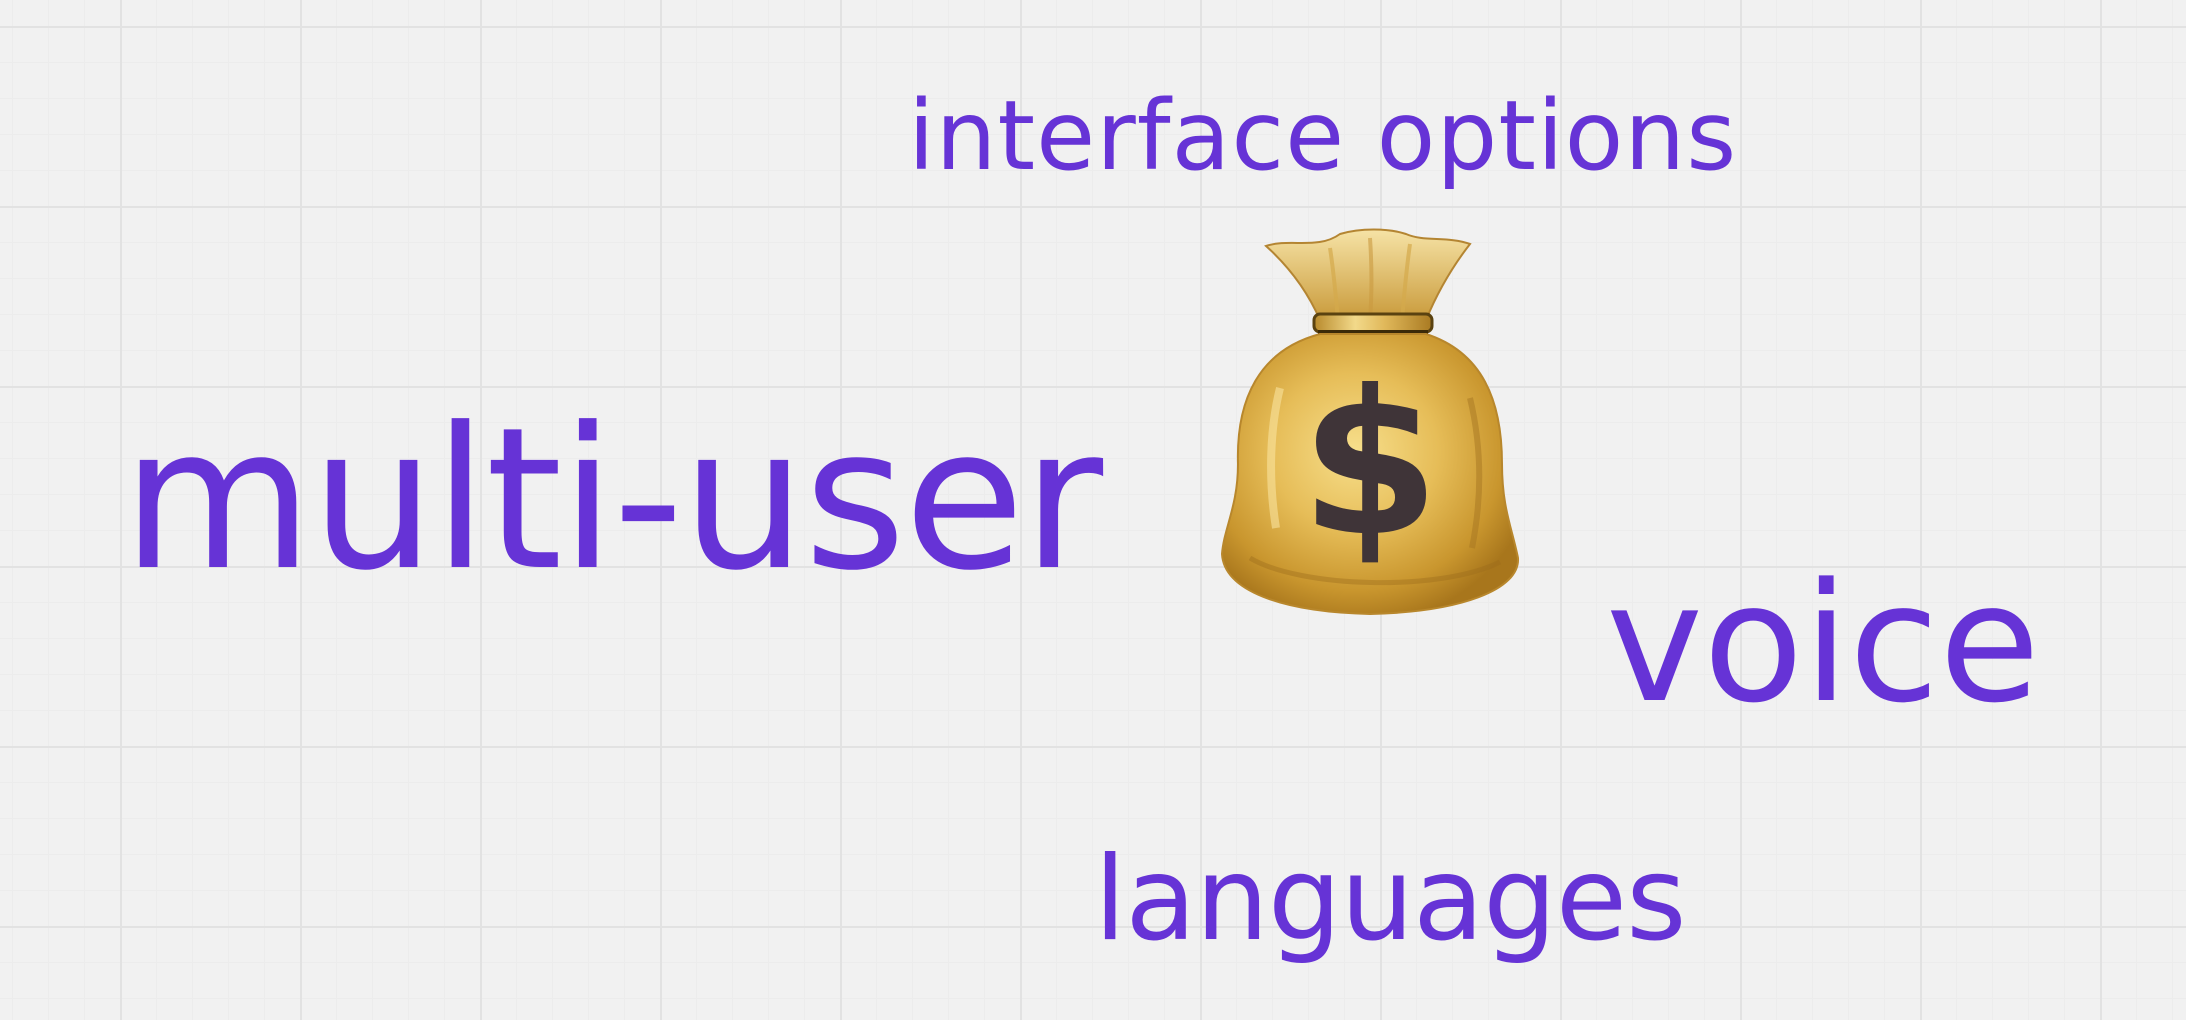  Describe the element at coordinates (1823, 643) in the screenshot. I see `label-voice: voice` at that location.